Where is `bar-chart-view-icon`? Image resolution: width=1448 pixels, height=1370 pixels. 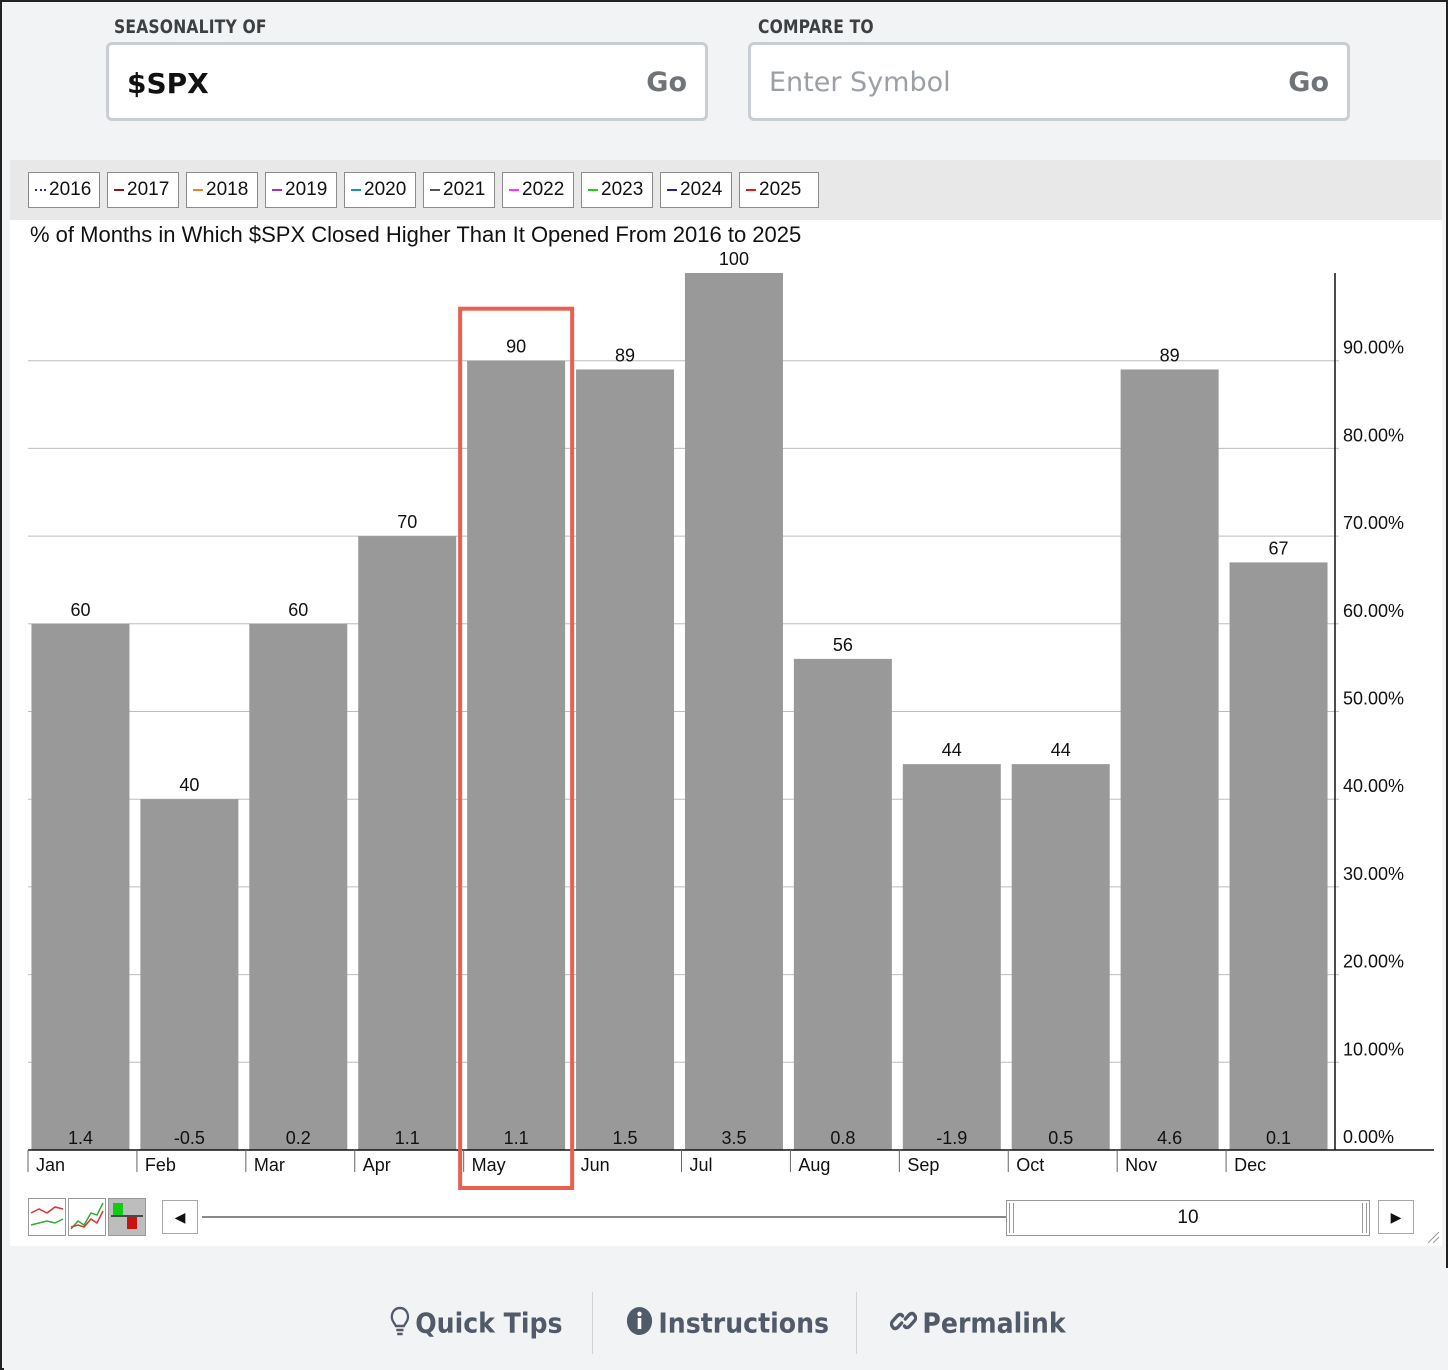
bar-chart-view-icon is located at coordinates (127, 1217).